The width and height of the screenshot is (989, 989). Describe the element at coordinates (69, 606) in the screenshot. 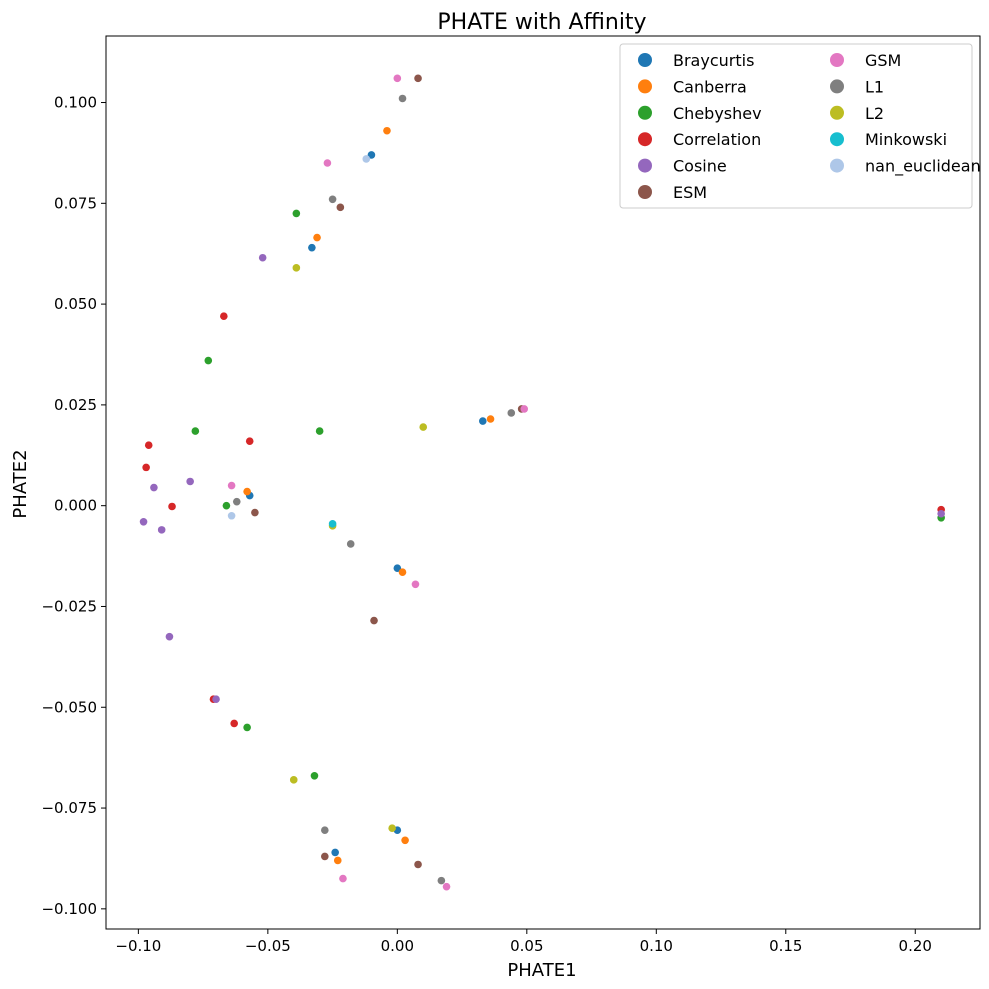

I see `y-tick-label: −0.025` at that location.